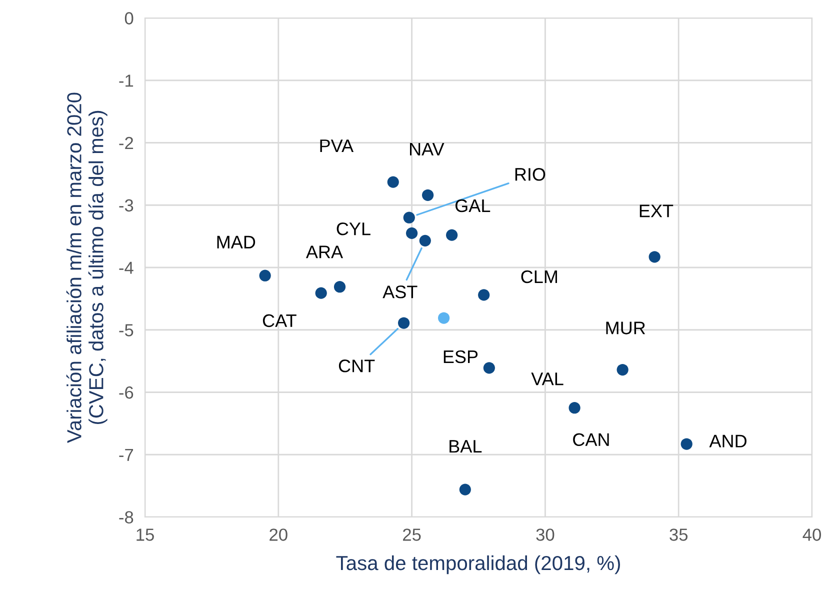  What do you see at coordinates (126, 80) in the screenshot?
I see `y-tick-label: -1` at bounding box center [126, 80].